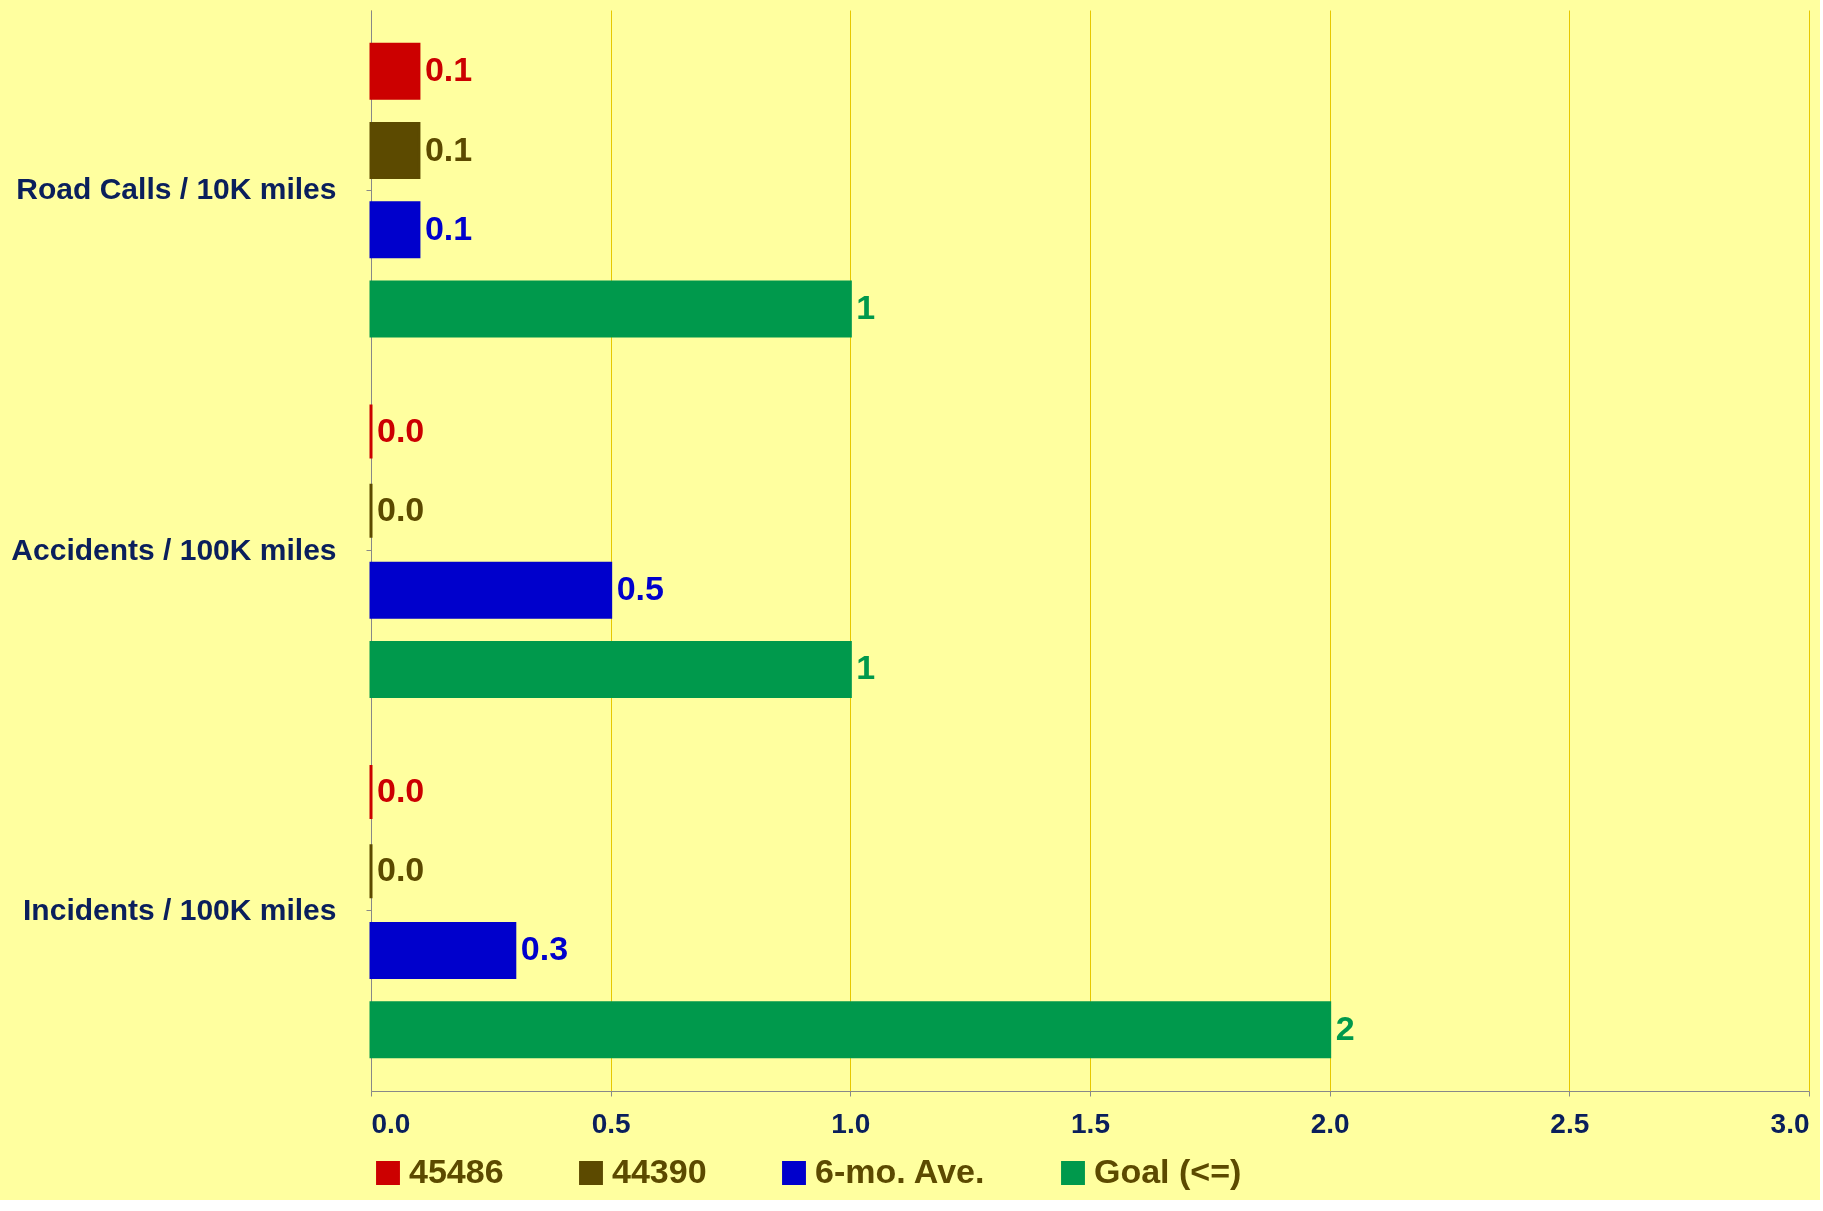 This screenshot has height=1211, width=1823. Describe the element at coordinates (180, 909) in the screenshot. I see `y-tick-label: Incidents / 100K miles` at that location.